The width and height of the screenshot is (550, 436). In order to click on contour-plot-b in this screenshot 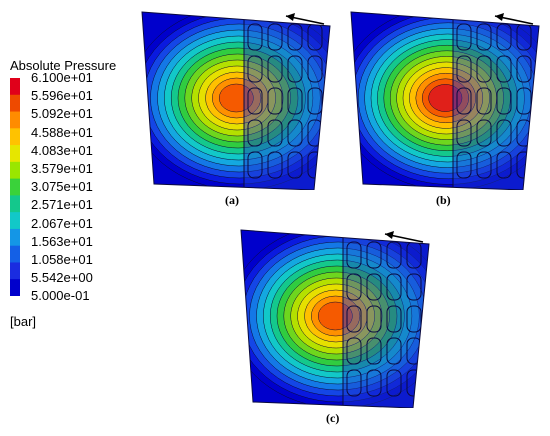, I will do `click(444, 100)`.